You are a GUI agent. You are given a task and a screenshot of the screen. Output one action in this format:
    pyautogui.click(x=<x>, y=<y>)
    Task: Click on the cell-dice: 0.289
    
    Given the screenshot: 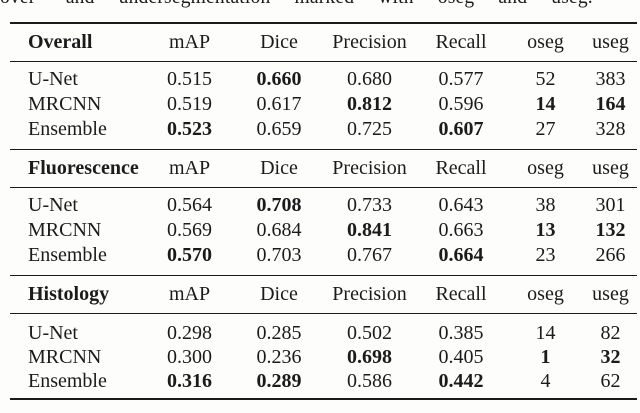 What is the action you would take?
    pyautogui.click(x=279, y=381)
    